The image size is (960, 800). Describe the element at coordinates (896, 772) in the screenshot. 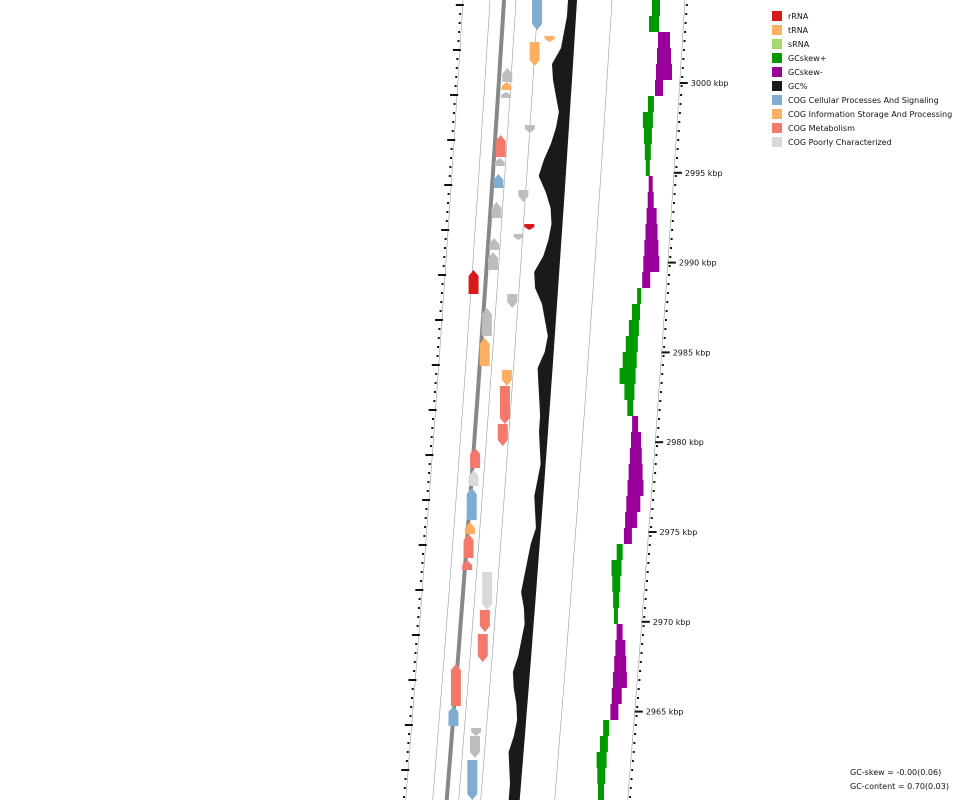

I see `gc-skew-stat: GC-skew = -0.00(0.06)` at that location.